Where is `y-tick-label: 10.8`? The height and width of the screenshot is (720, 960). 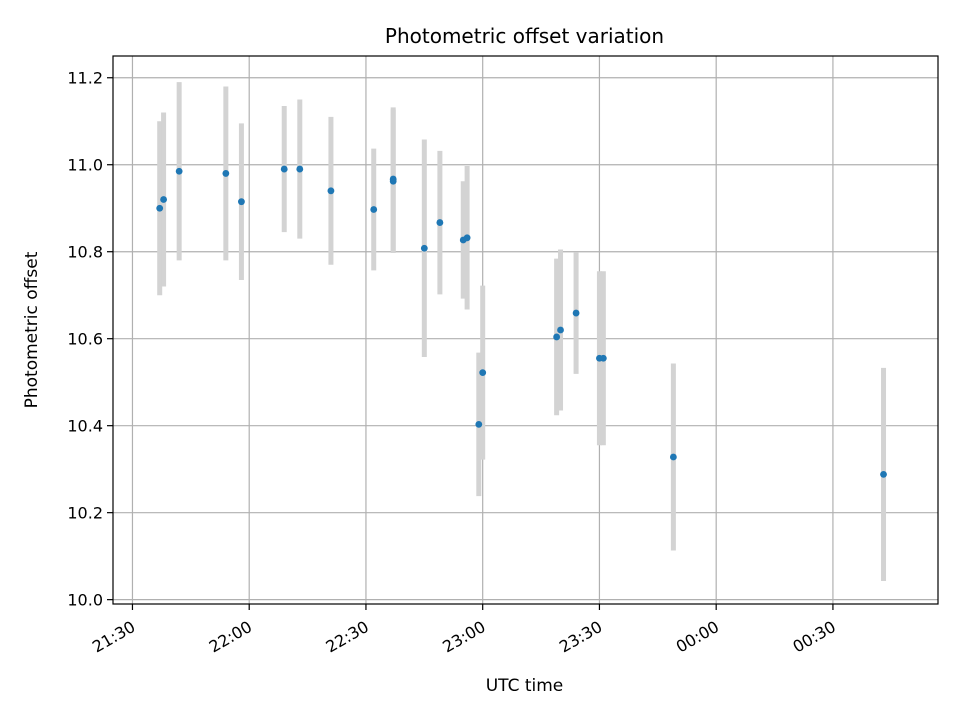
y-tick-label: 10.8 is located at coordinates (85, 252).